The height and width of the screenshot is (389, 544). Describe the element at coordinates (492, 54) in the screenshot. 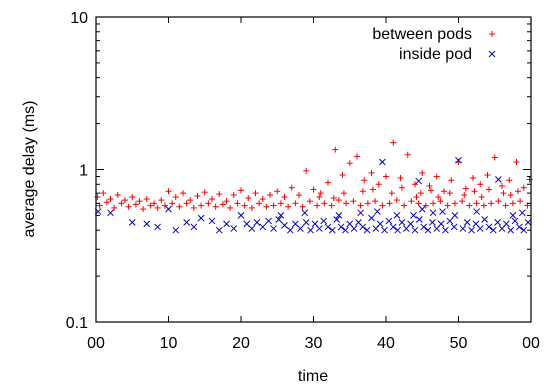

I see `legend-marker` at that location.